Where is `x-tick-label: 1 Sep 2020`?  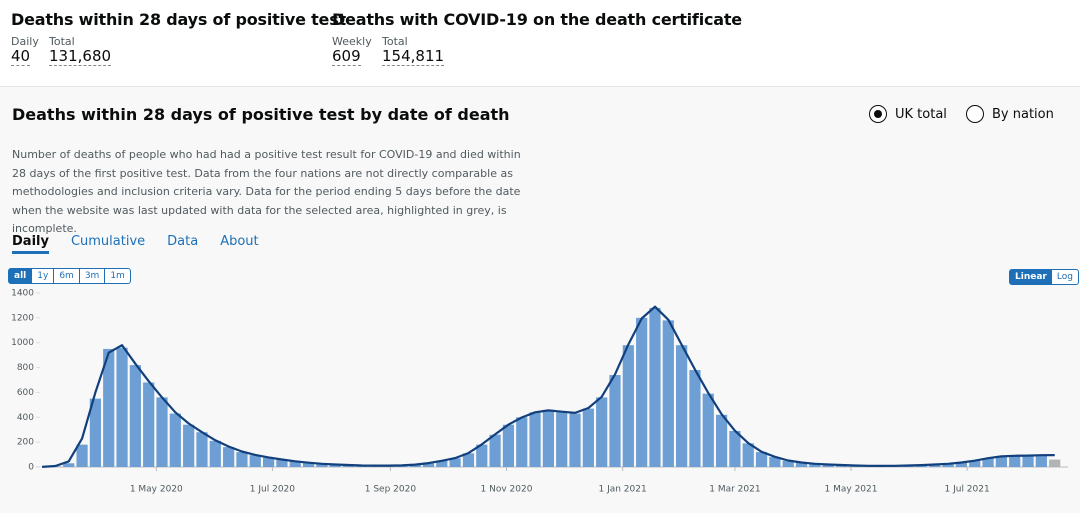
x-tick-label: 1 Sep 2020 is located at coordinates (391, 490).